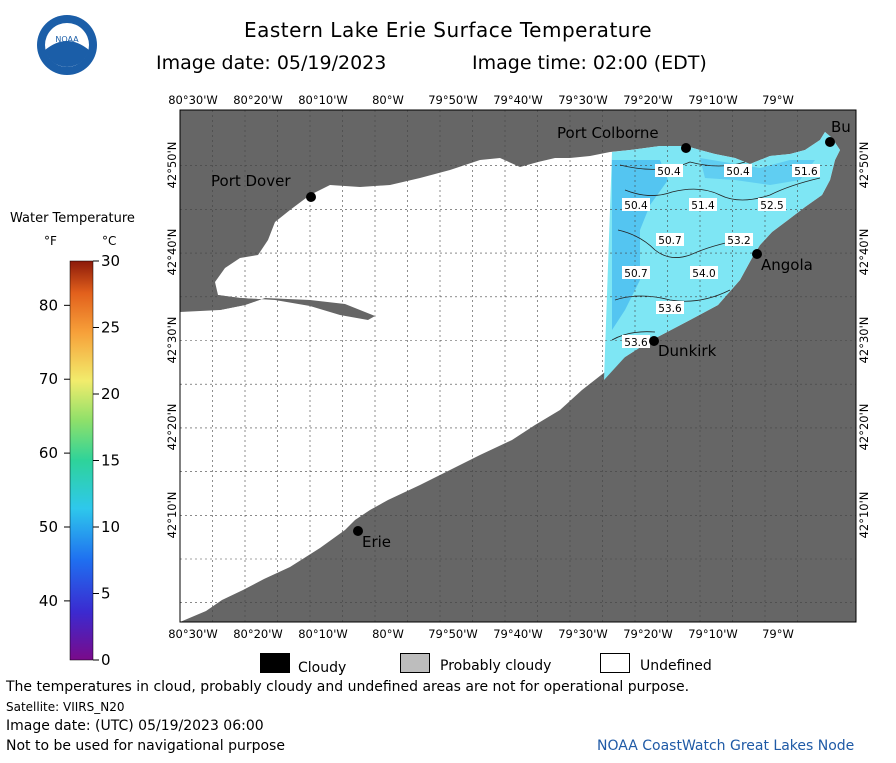  I want to click on city-label: Bu, so click(841, 127).